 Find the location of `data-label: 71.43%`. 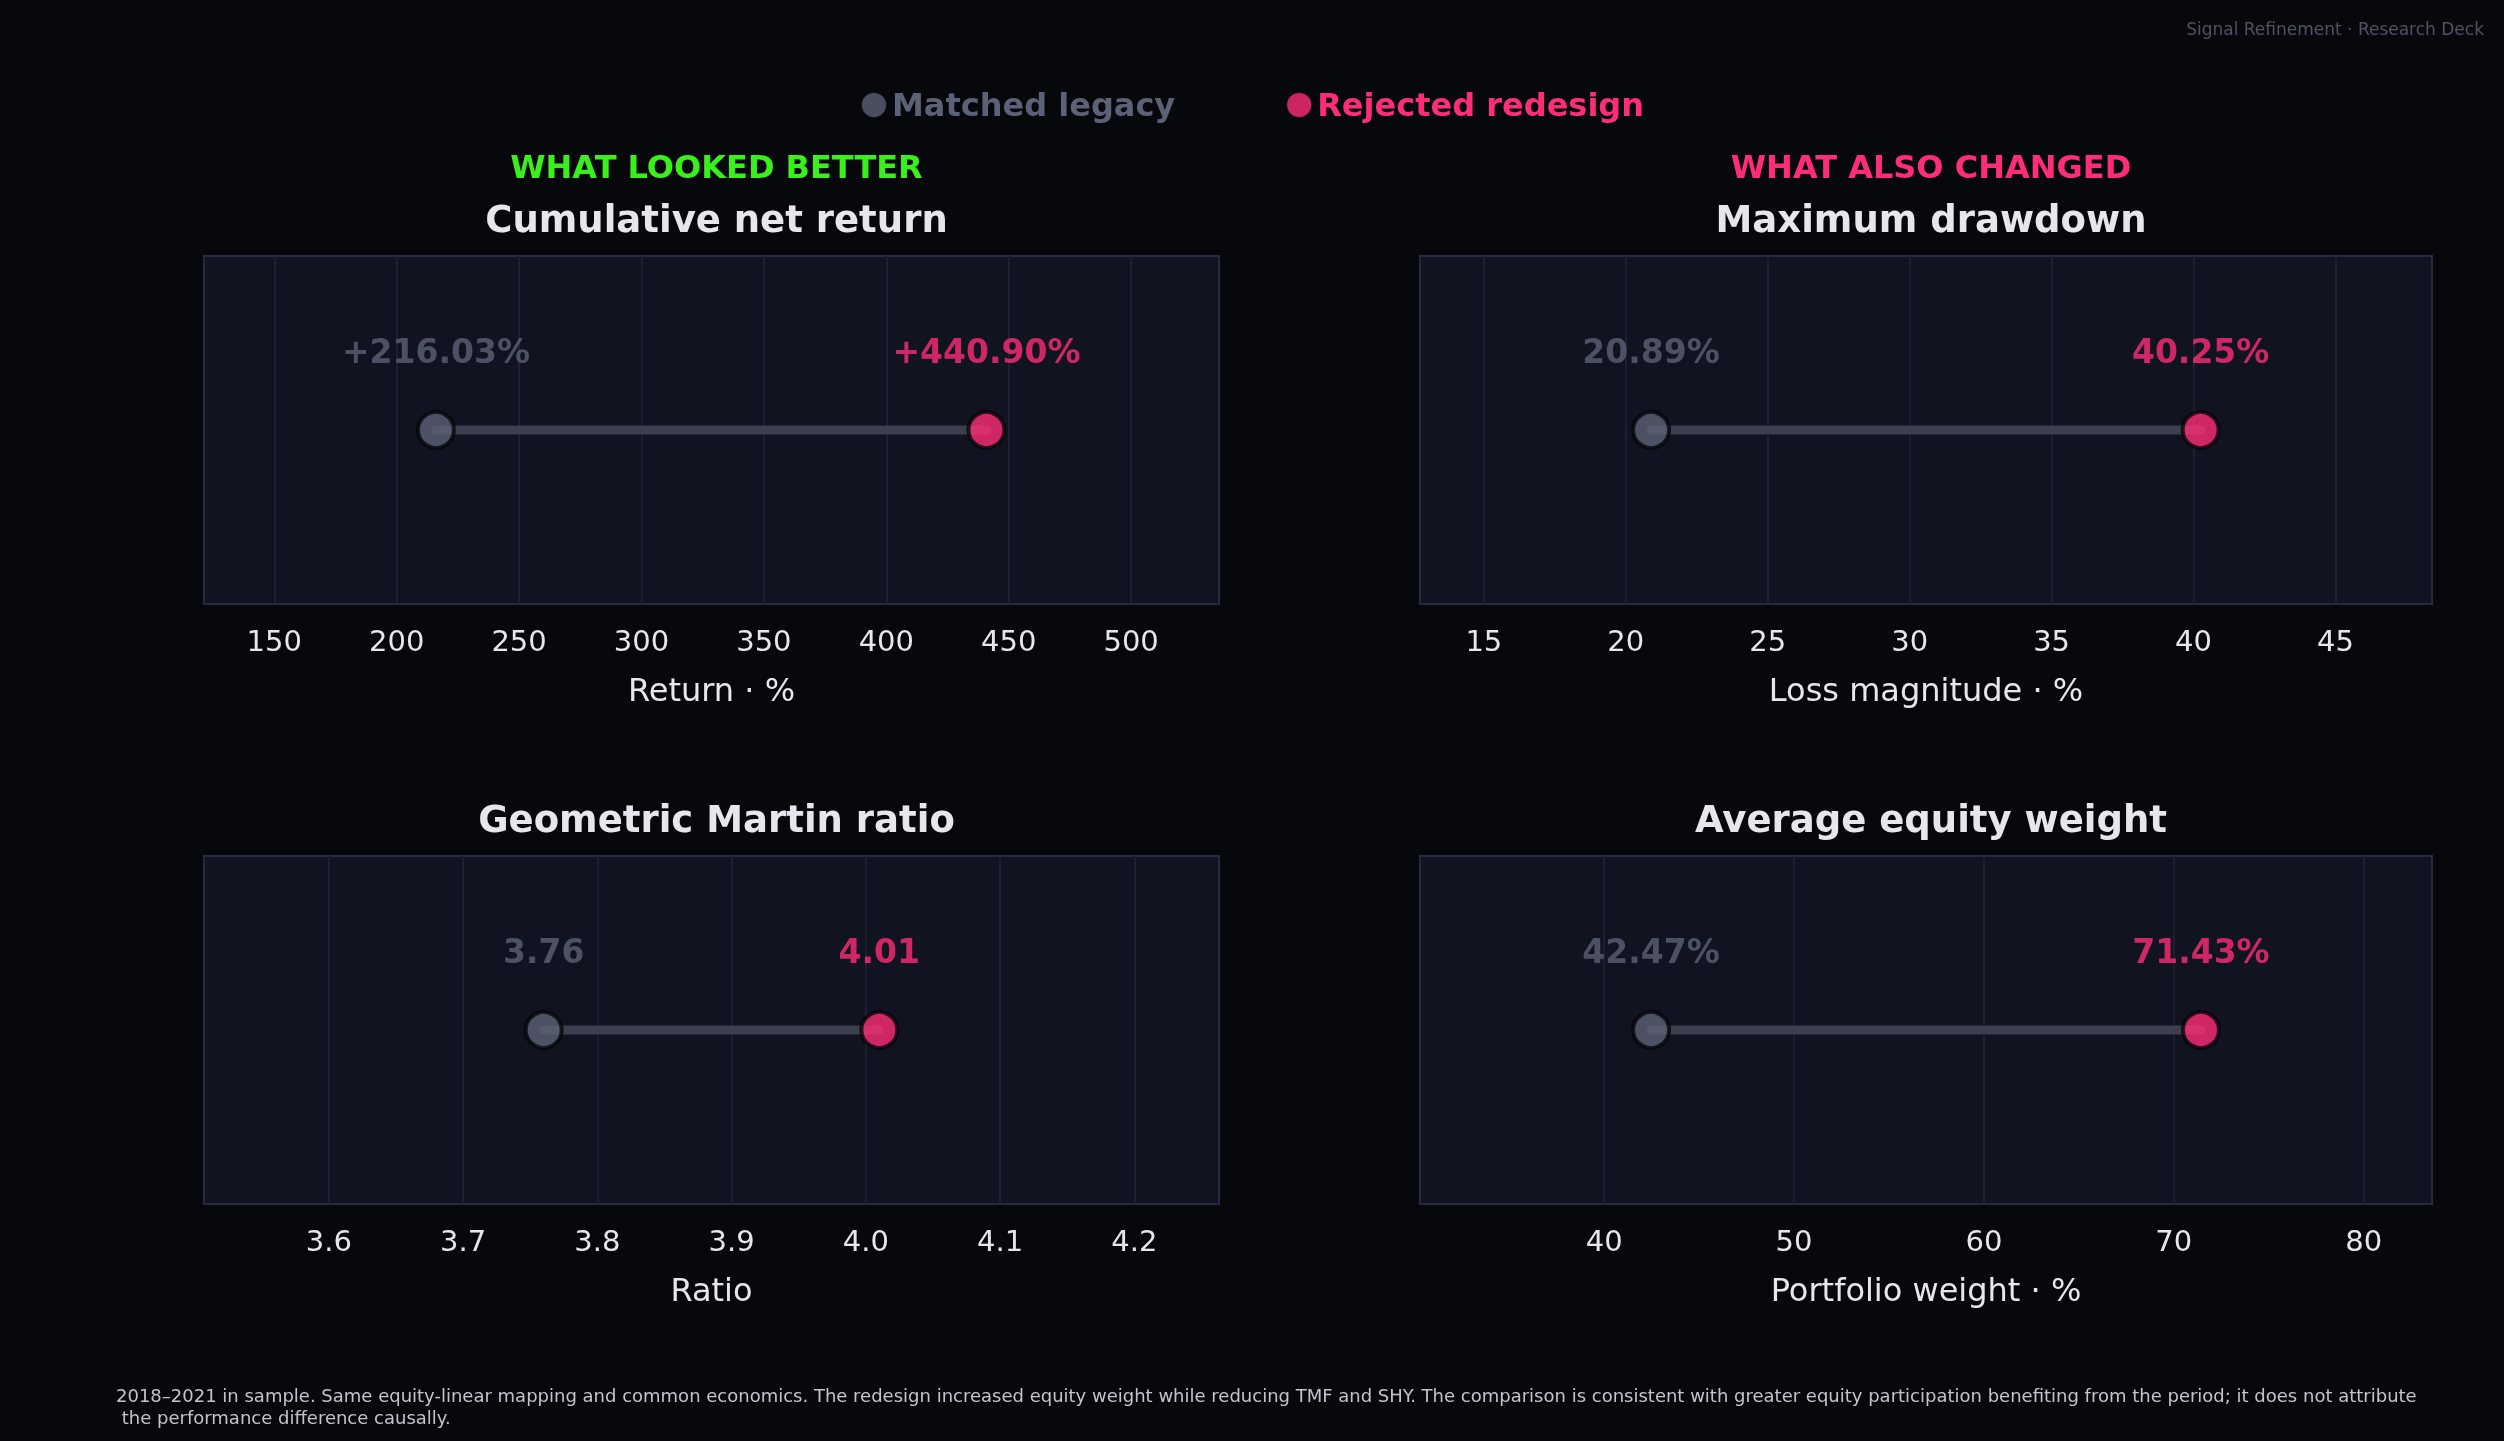

data-label: 71.43% is located at coordinates (2201, 951).